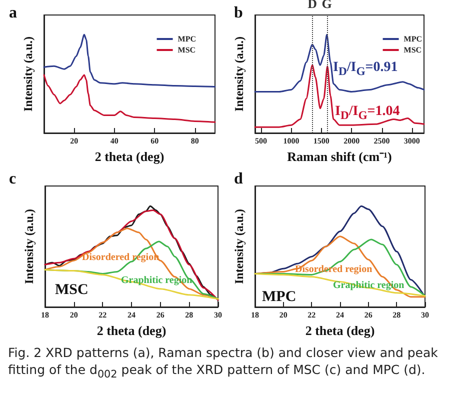 The width and height of the screenshot is (451, 396). I want to click on x-tick-label: 2000, so click(352, 141).